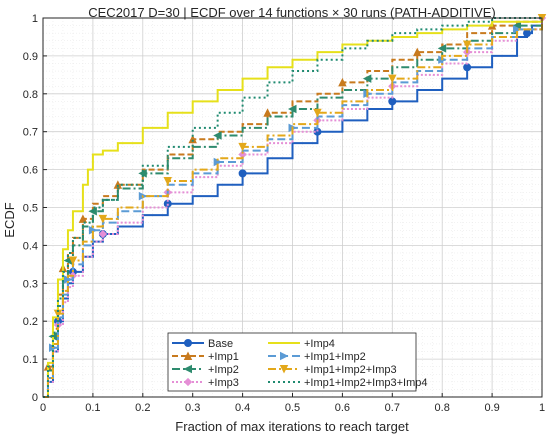 The image size is (550, 442). I want to click on y-tick-label: 0.8, so click(30, 95).